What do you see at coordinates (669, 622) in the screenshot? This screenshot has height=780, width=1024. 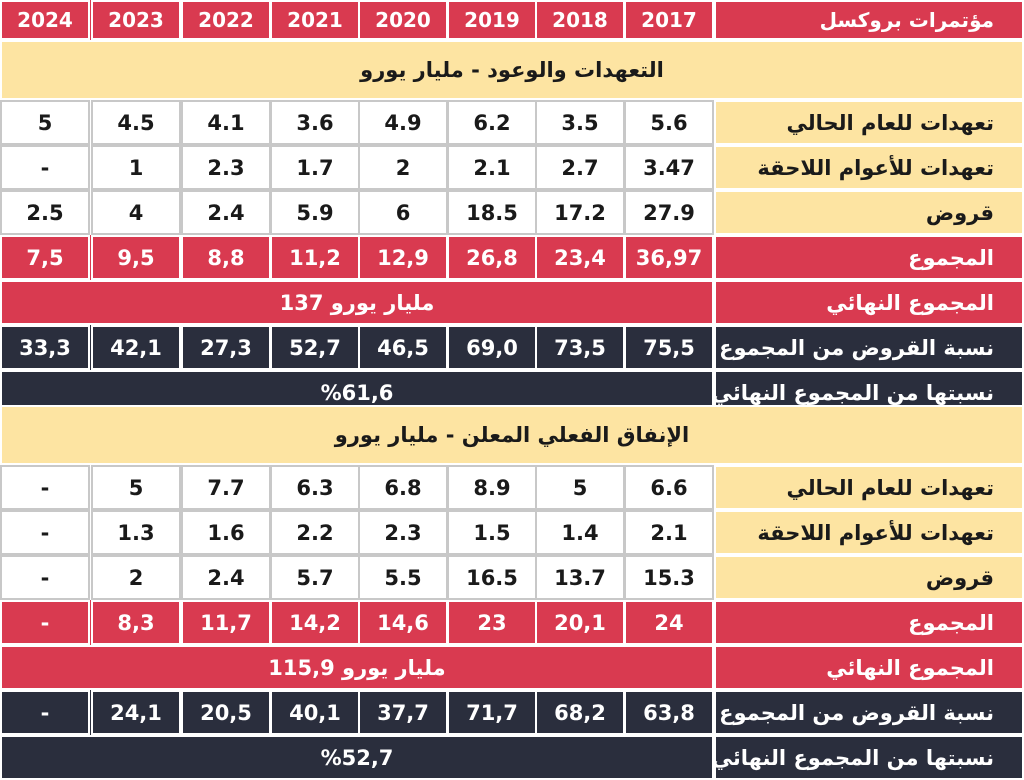 I see `total-row-value: 24` at bounding box center [669, 622].